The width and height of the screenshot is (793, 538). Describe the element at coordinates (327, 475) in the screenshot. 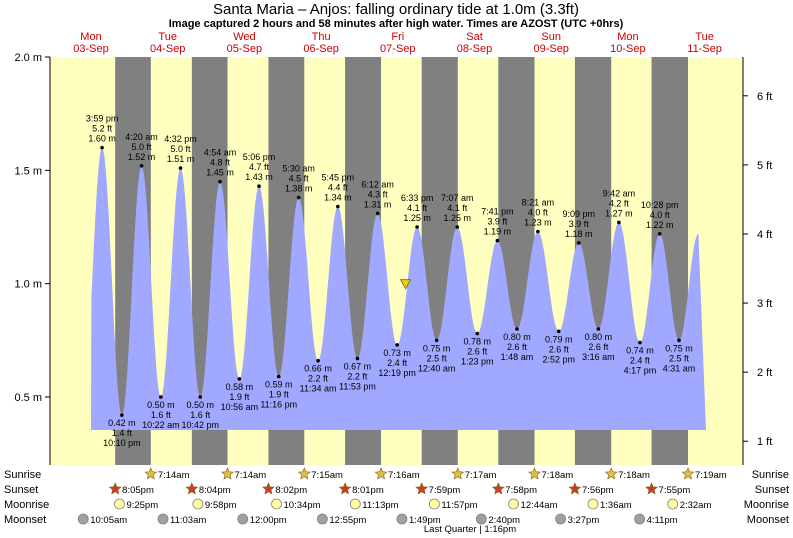

I see `sunrise-time: 7:15am` at that location.